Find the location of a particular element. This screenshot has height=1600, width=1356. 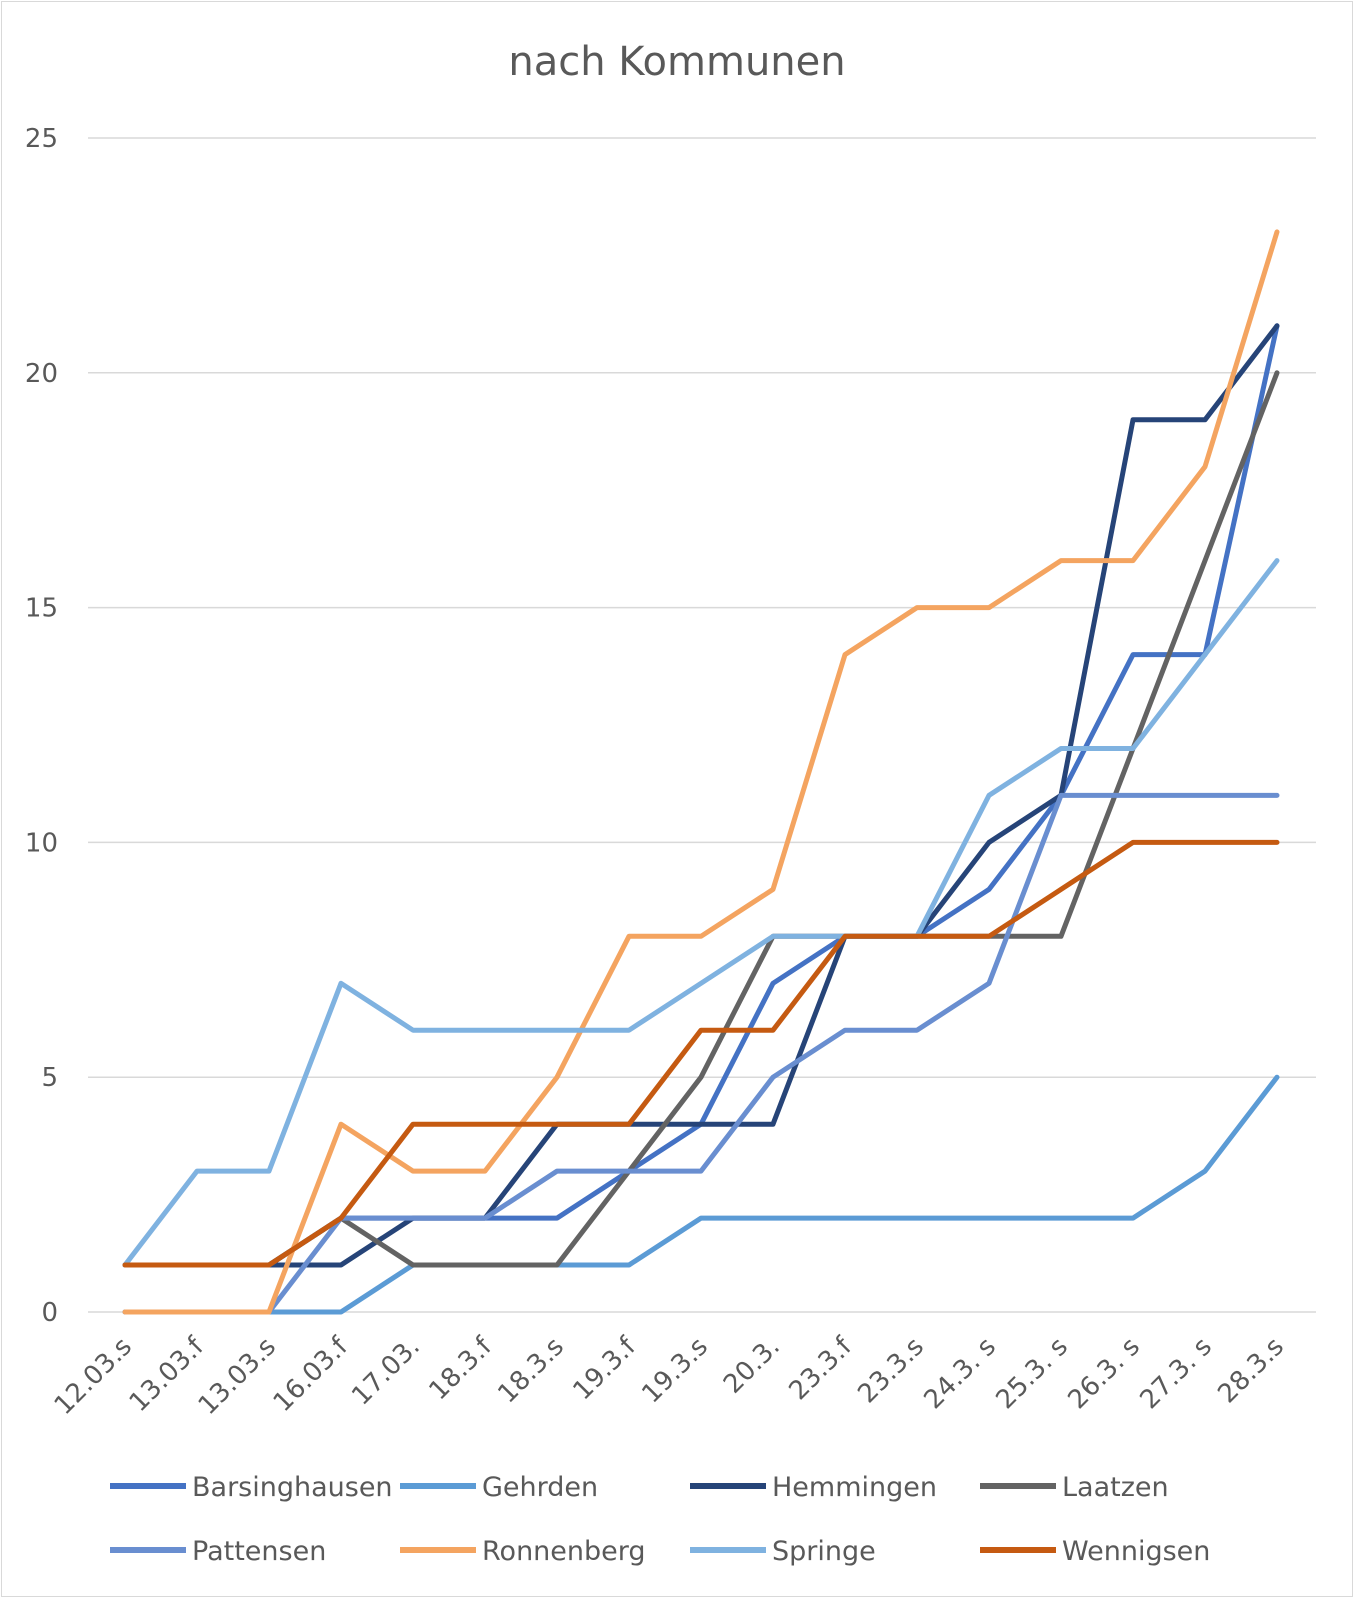

y-tick-label: 20 is located at coordinates (41, 374).